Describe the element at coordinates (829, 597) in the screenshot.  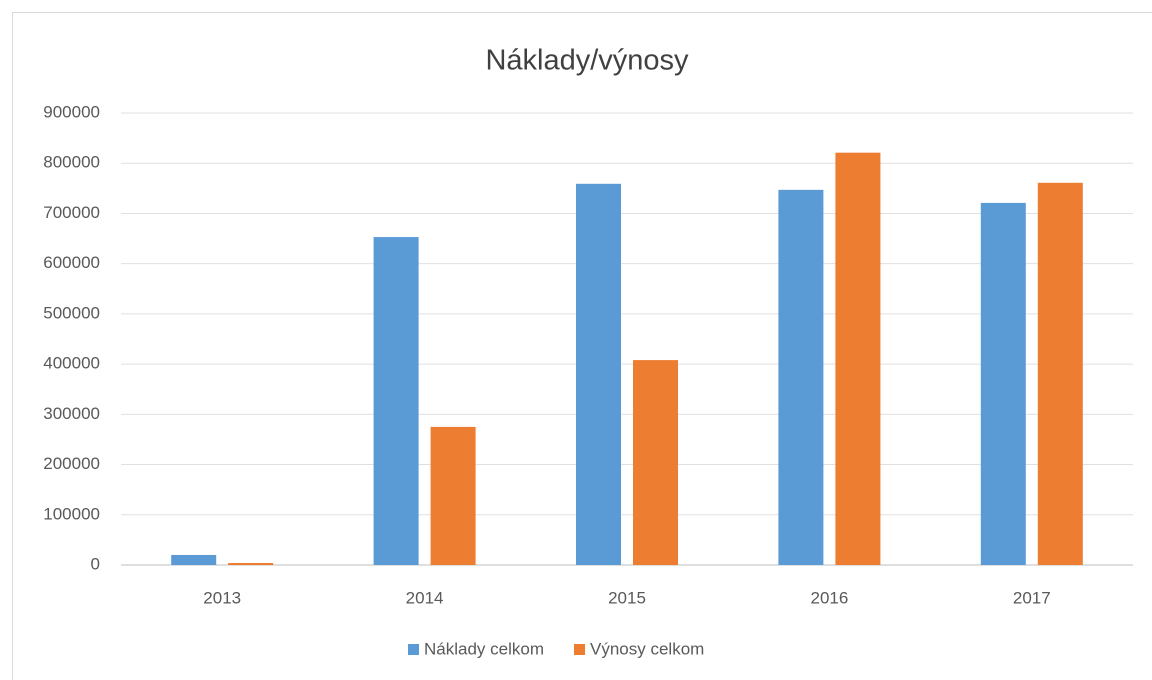
I see `x-tick-label: 2016` at that location.